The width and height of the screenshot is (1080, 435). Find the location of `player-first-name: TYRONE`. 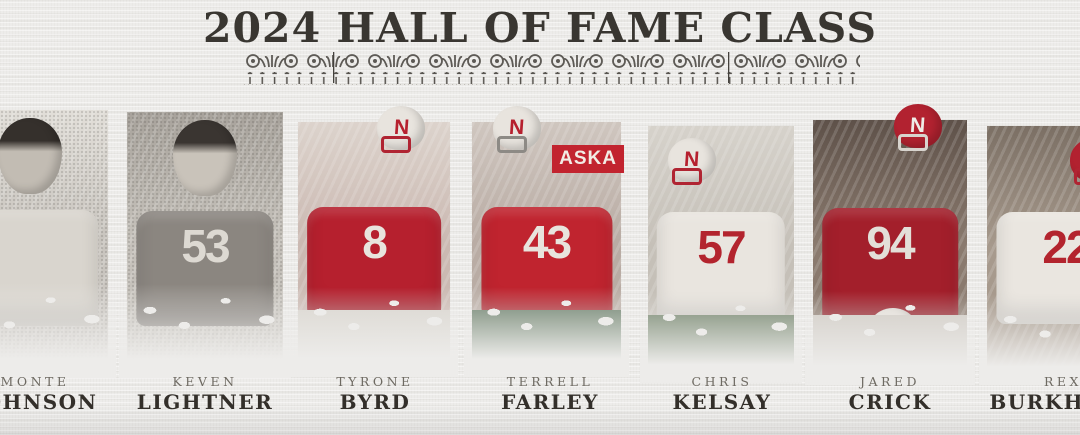

player-first-name: TYRONE is located at coordinates (375, 381).